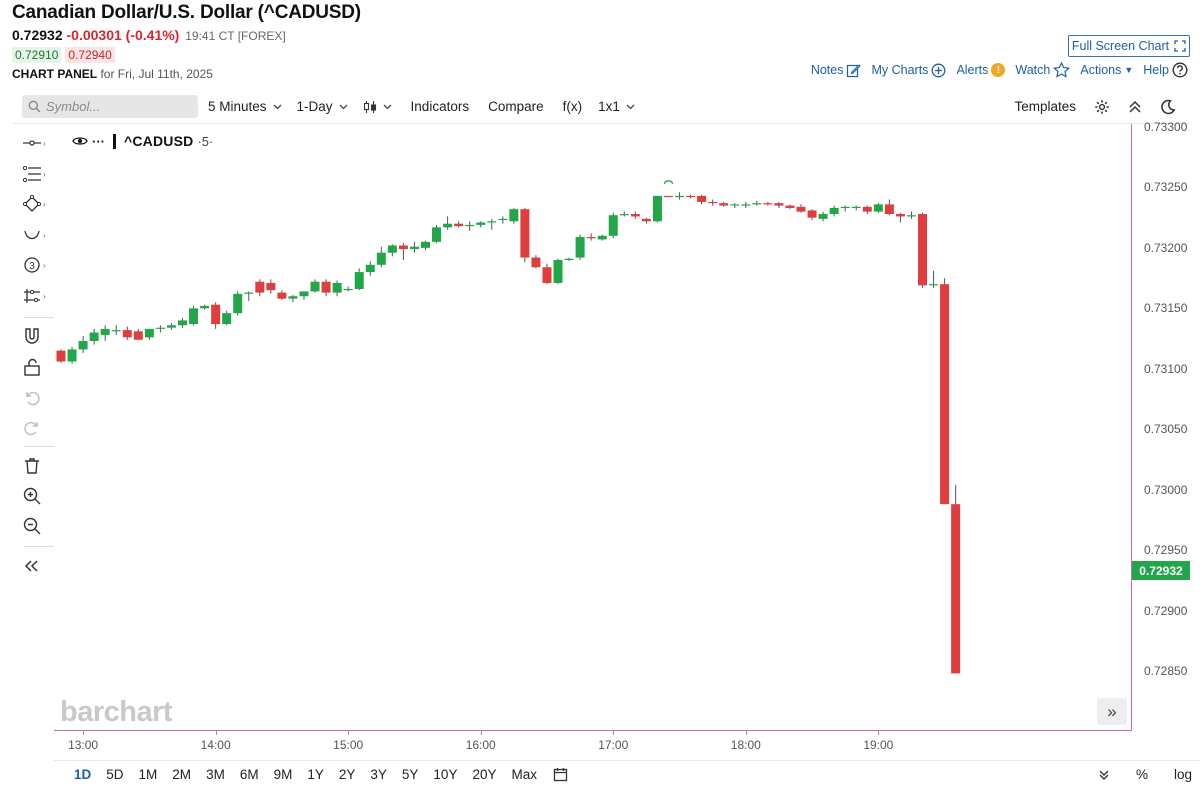 The height and width of the screenshot is (798, 1200). I want to click on bid-ask: 0.72910 0.72940, so click(186, 55).